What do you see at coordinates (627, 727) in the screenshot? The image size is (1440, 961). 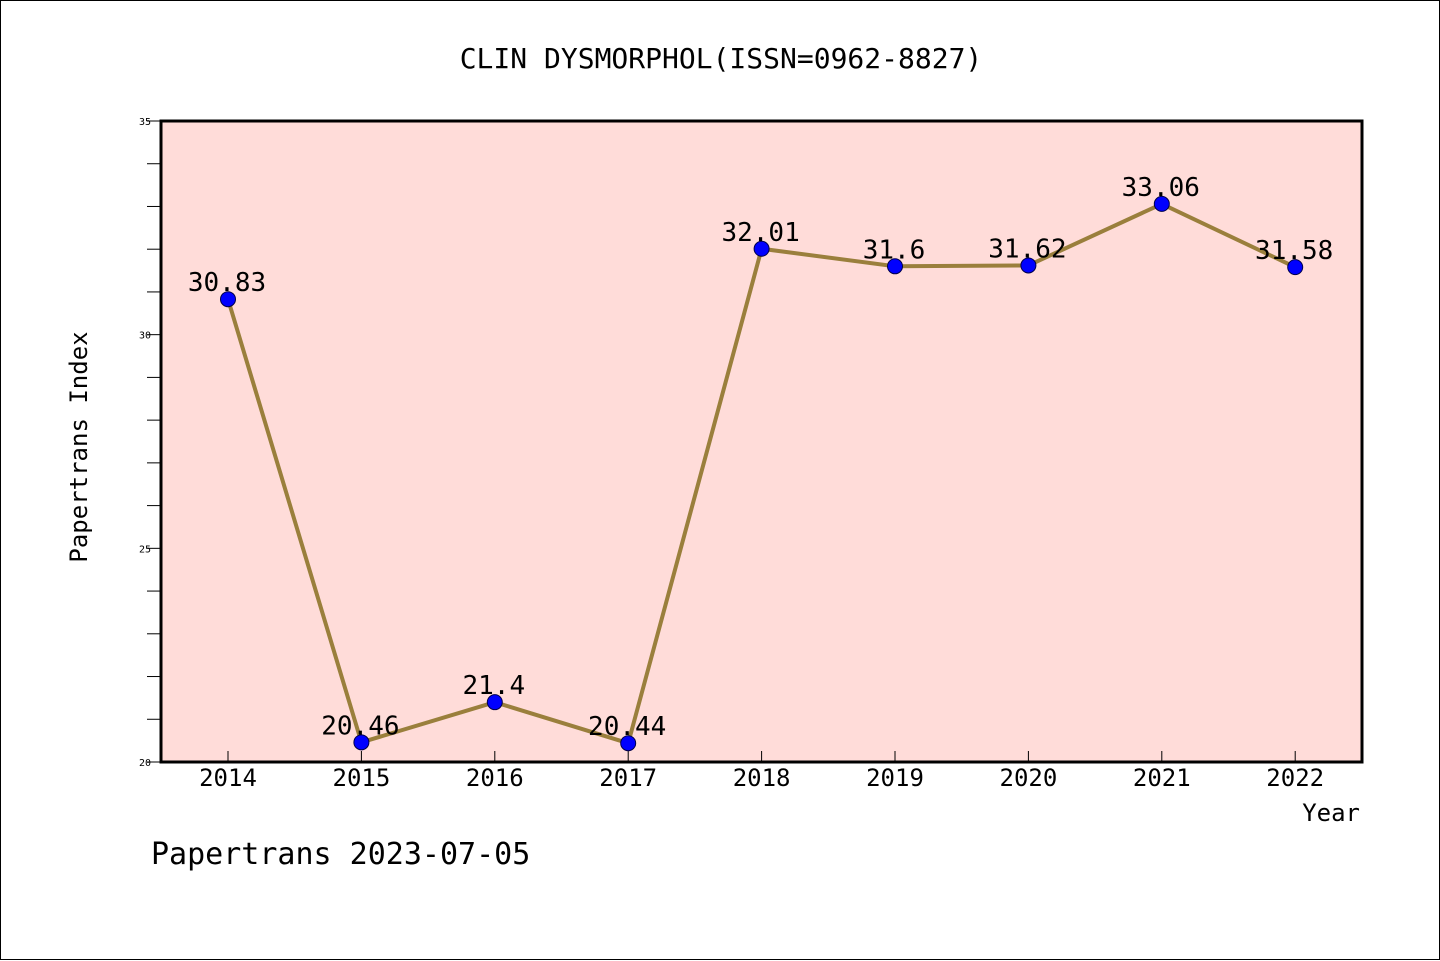 I see `data-label: 20.44` at bounding box center [627, 727].